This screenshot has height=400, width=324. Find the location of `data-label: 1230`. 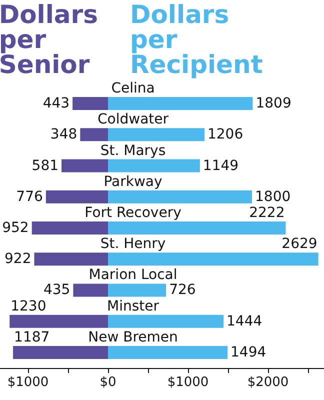

data-label: 1230 is located at coordinates (28, 306).